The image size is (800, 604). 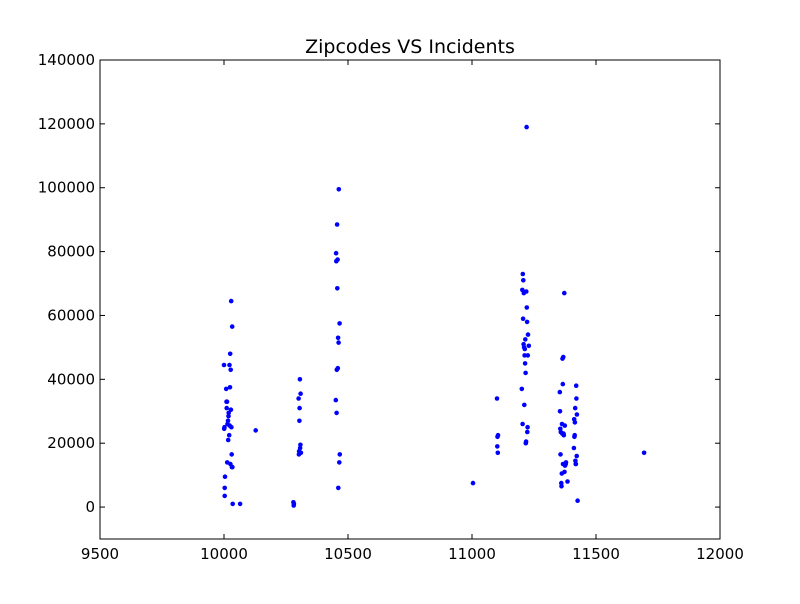 What do you see at coordinates (71, 252) in the screenshot?
I see `y-tick-label: 80000` at bounding box center [71, 252].